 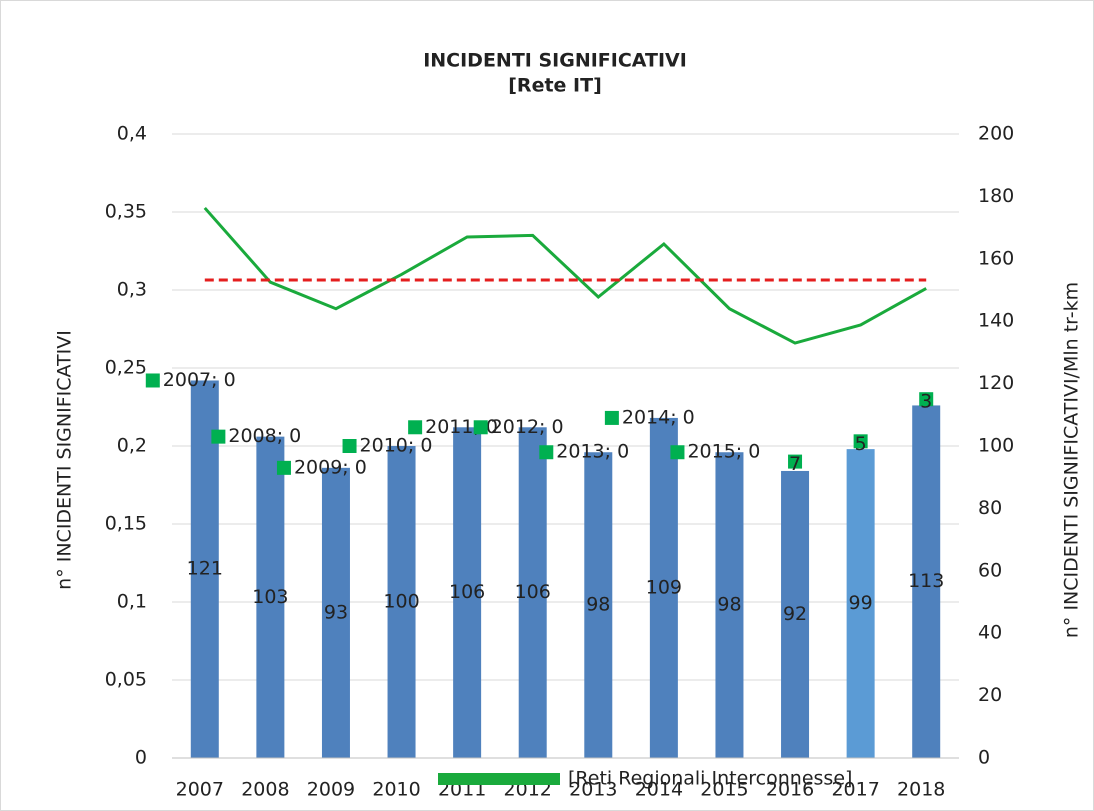 I want to click on marker-label: 2015; 0, so click(x=723, y=452).